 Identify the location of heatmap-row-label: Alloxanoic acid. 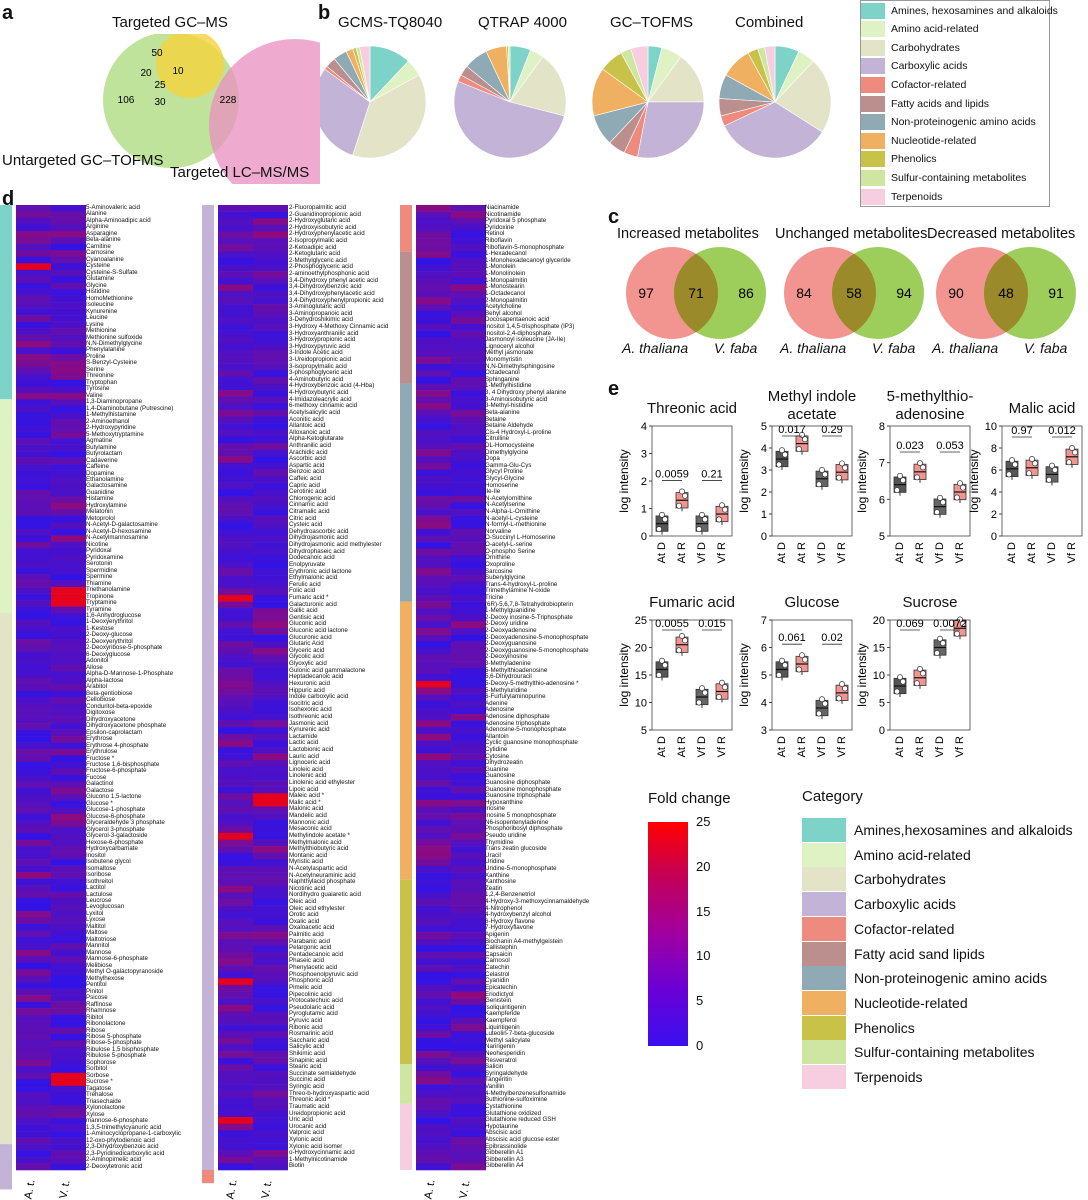
(310, 432).